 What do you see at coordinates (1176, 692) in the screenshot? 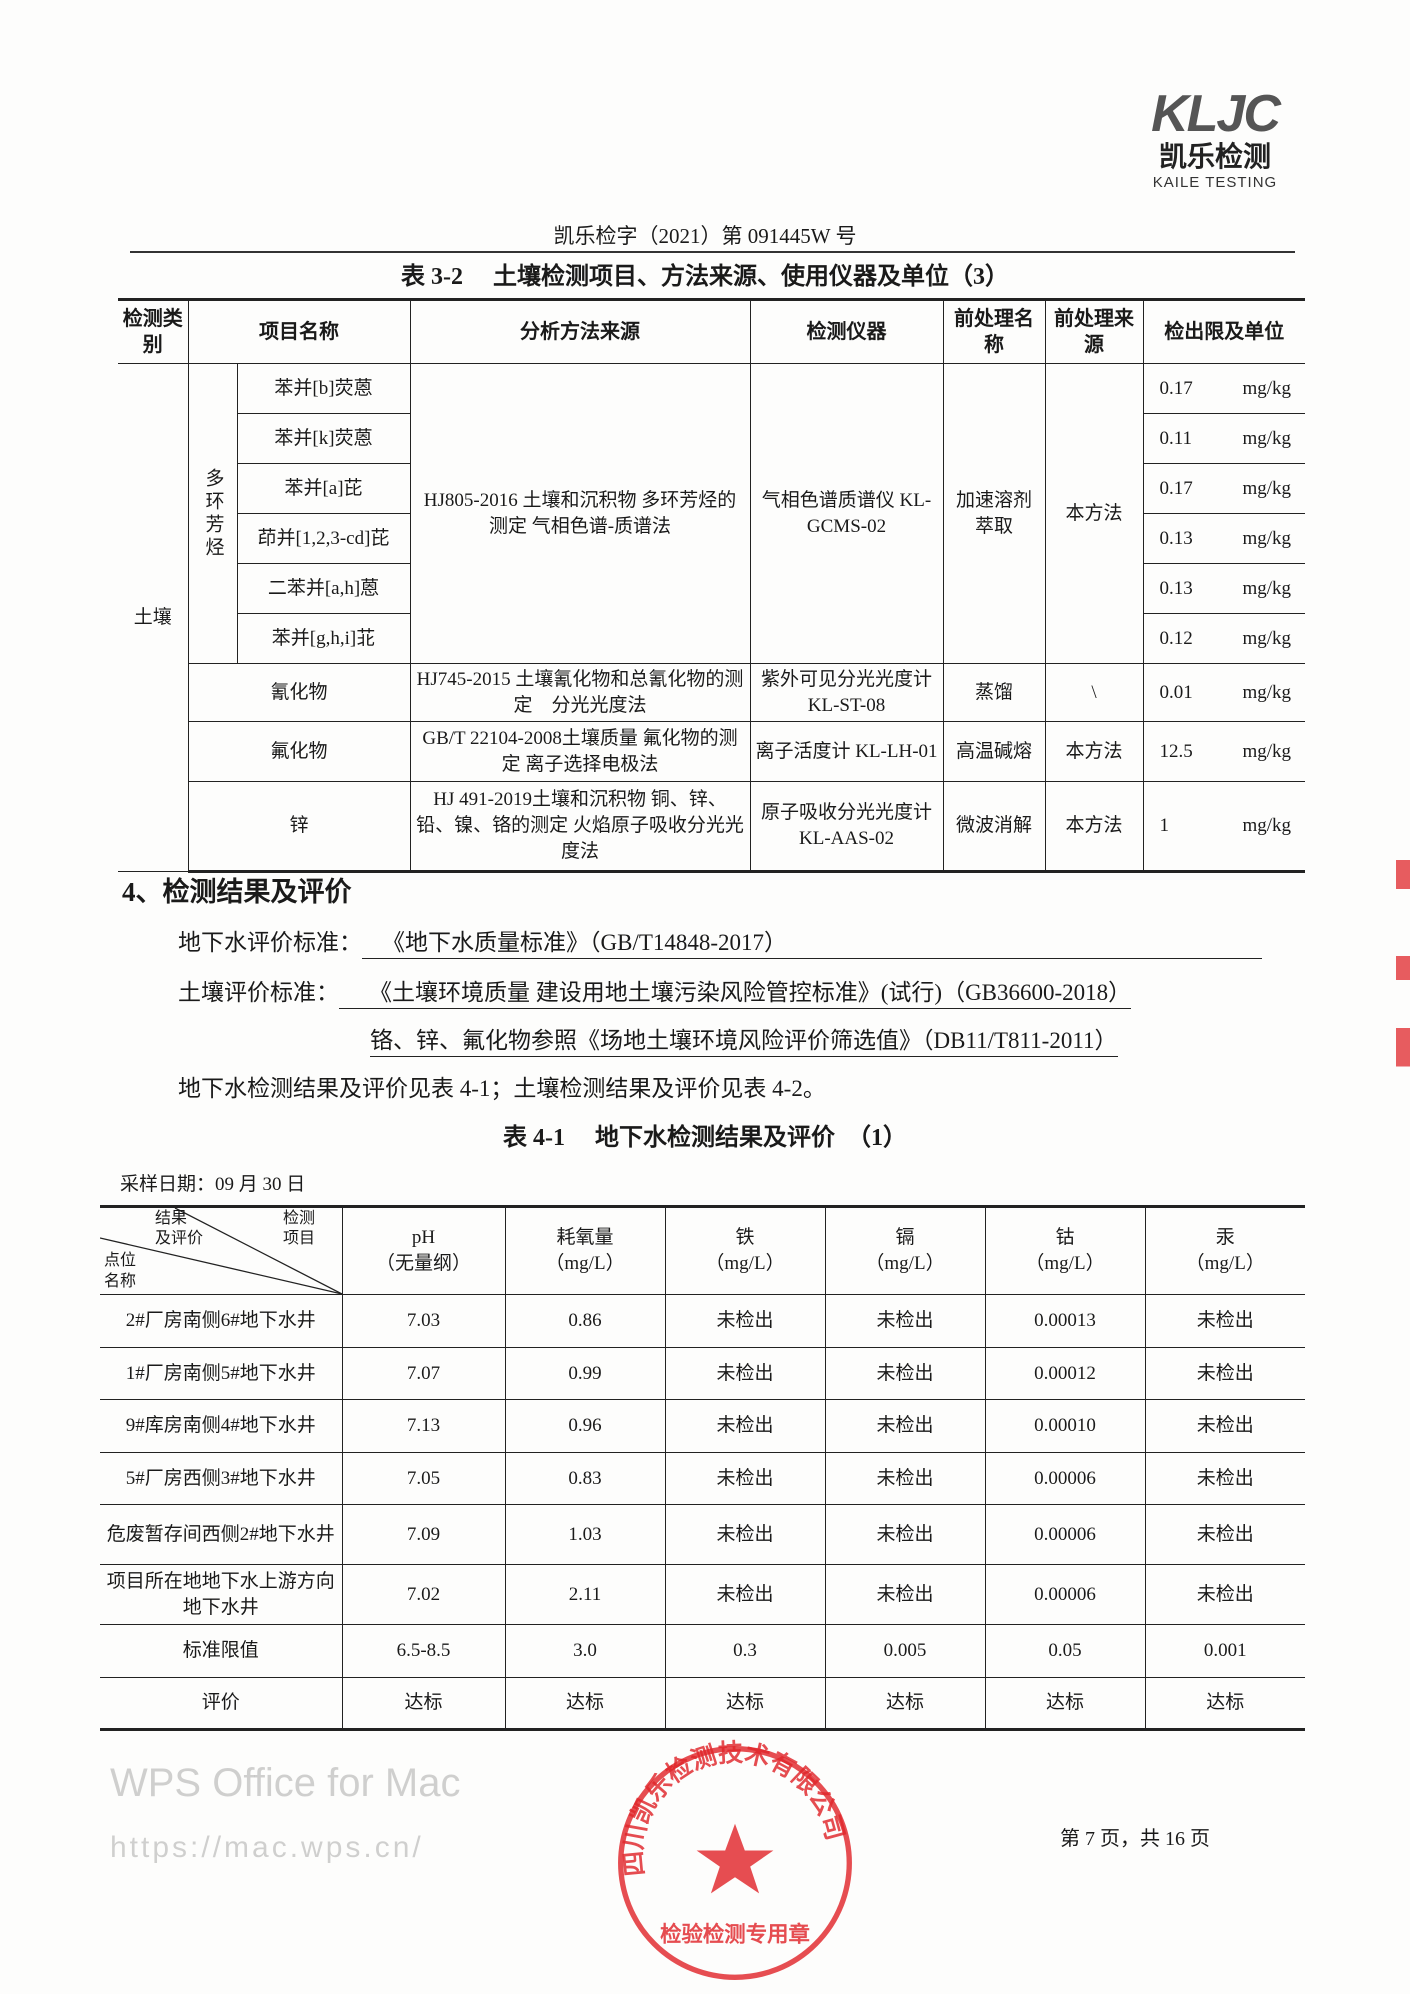
I see `limit-value: 0.01` at bounding box center [1176, 692].